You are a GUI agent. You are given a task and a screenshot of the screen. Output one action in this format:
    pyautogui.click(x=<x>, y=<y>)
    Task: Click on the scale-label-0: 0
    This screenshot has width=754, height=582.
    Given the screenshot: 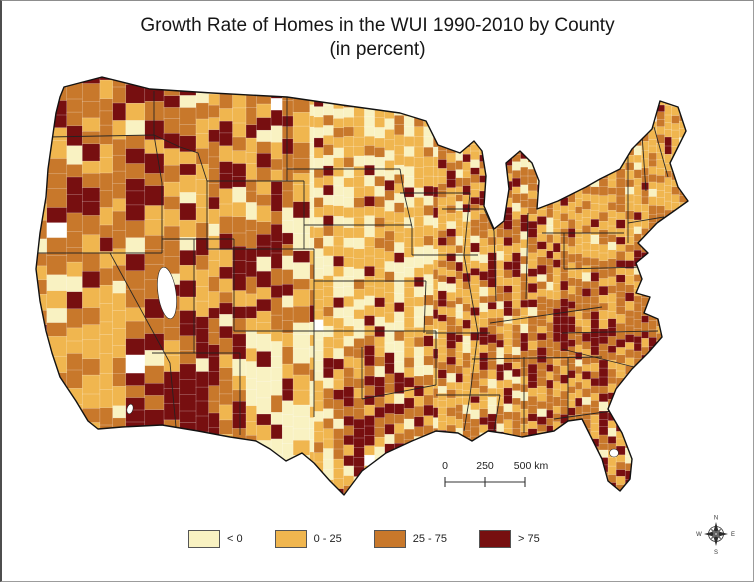 What is the action you would take?
    pyautogui.click(x=445, y=466)
    